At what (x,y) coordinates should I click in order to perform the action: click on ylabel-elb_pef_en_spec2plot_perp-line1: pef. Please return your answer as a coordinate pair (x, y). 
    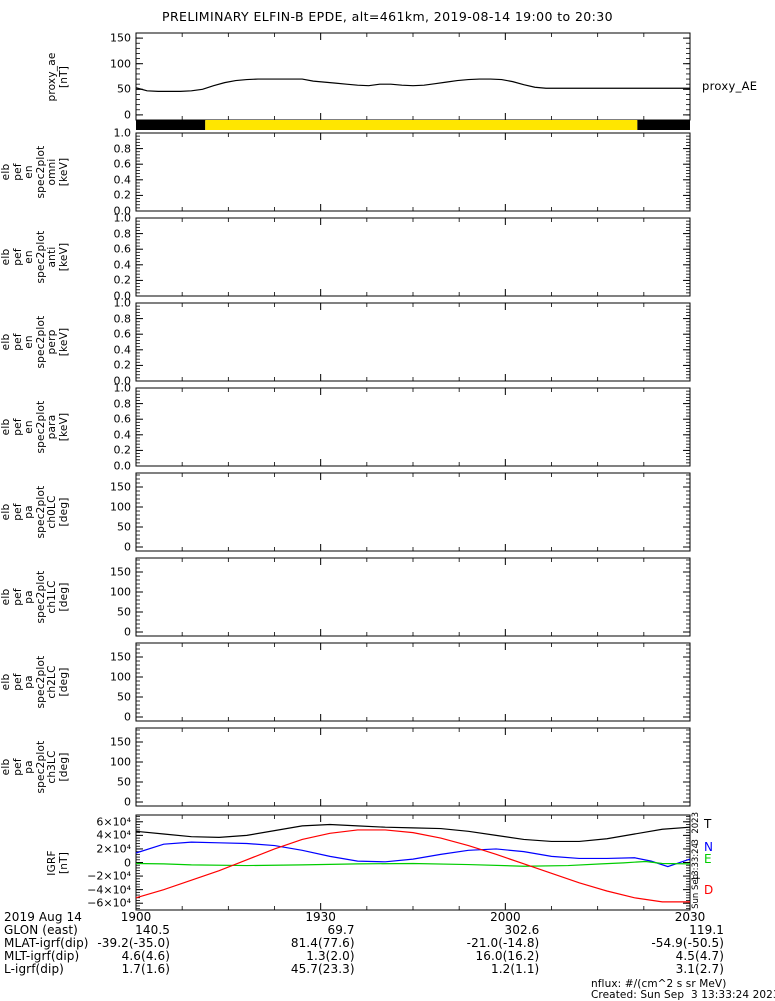
    Looking at the image, I should click on (17, 342).